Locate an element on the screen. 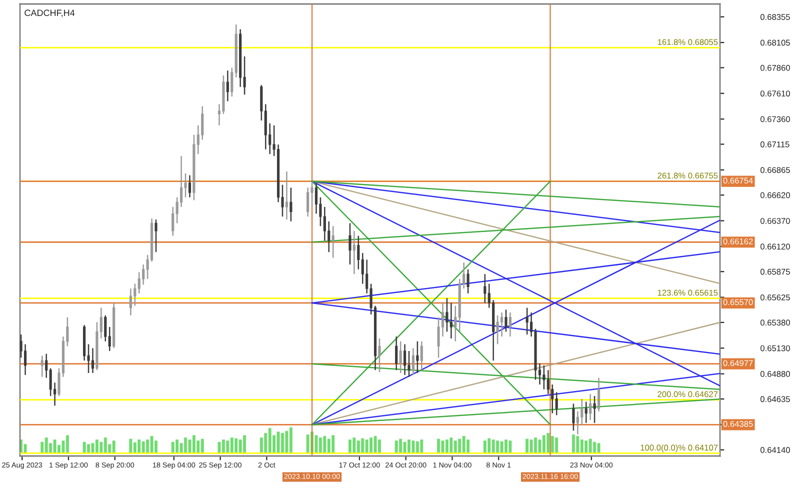 The width and height of the screenshot is (800, 488). ref-line-label: 261.8% 0.66755 is located at coordinates (688, 175).